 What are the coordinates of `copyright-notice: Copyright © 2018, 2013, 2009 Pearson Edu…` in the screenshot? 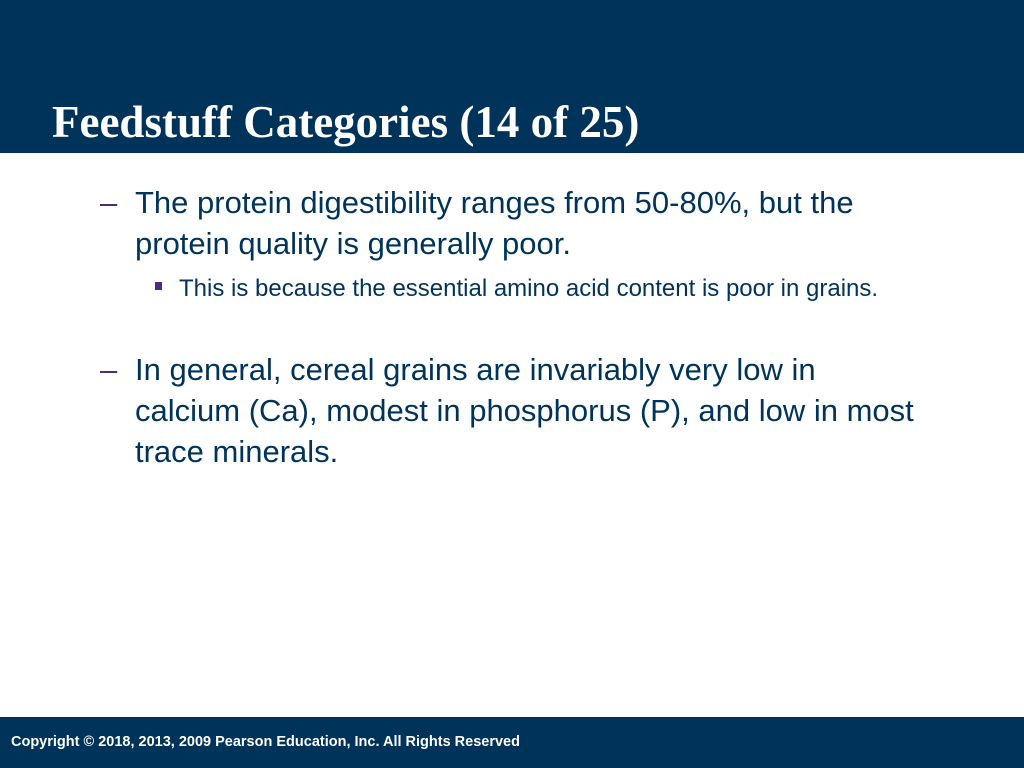 It's located at (265, 742).